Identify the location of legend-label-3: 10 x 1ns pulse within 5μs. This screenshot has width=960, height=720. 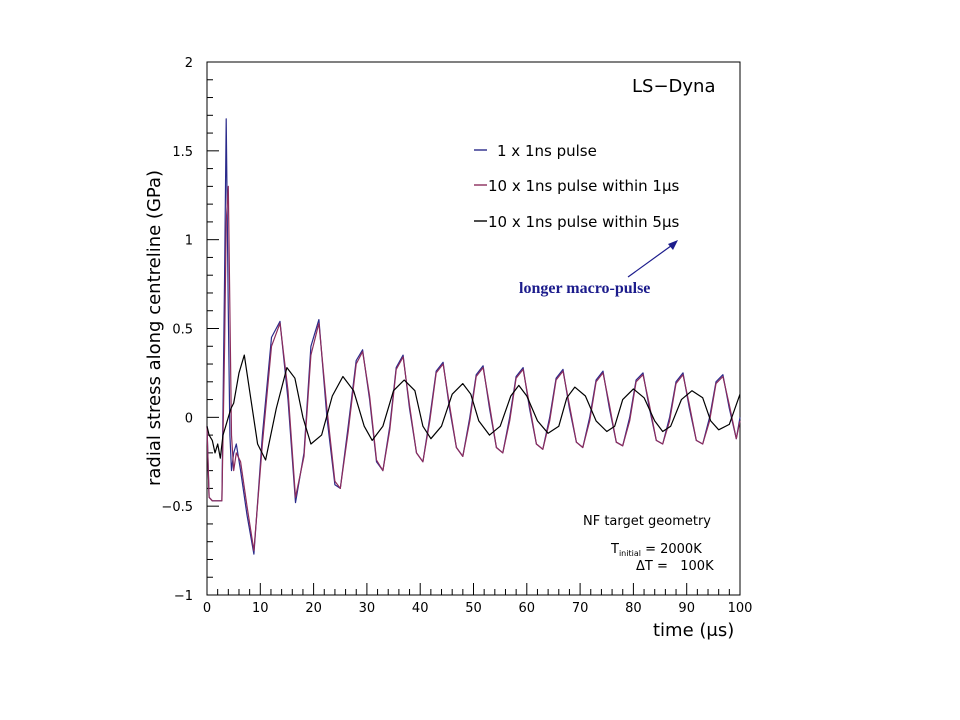
(583, 222).